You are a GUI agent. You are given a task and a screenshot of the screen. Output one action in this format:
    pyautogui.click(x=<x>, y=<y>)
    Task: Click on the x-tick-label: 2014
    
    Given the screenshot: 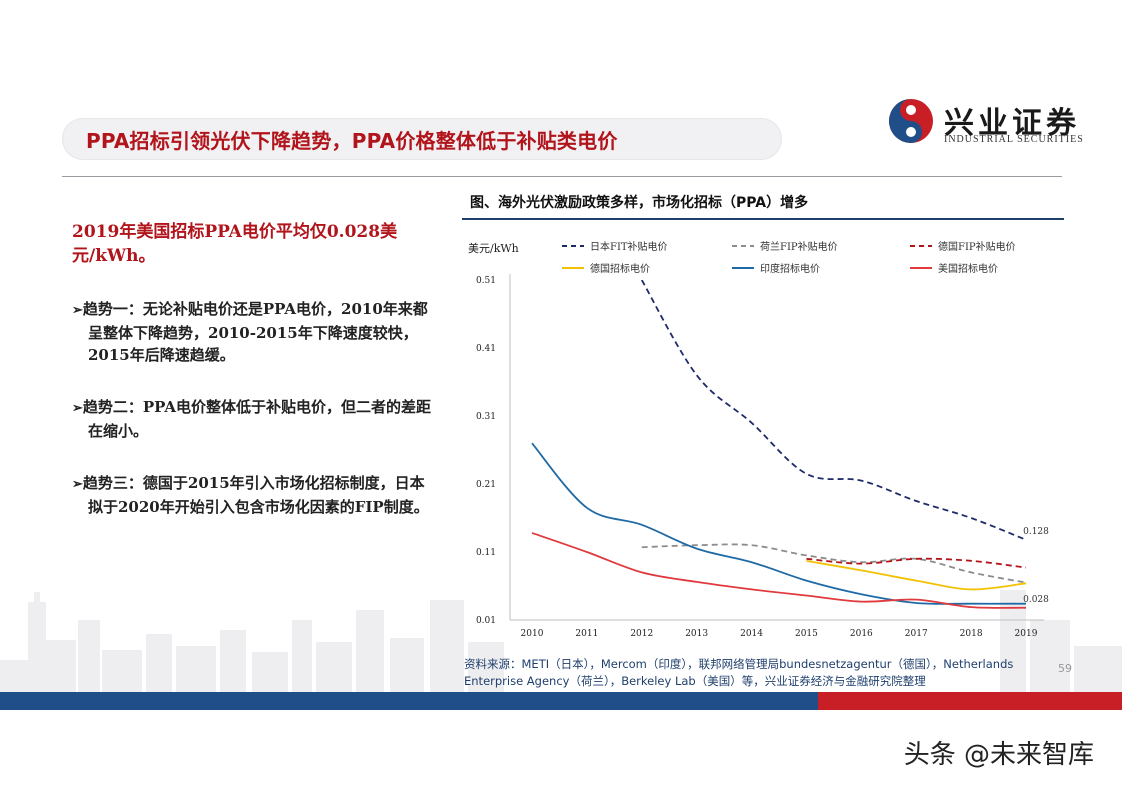 What is the action you would take?
    pyautogui.click(x=751, y=634)
    